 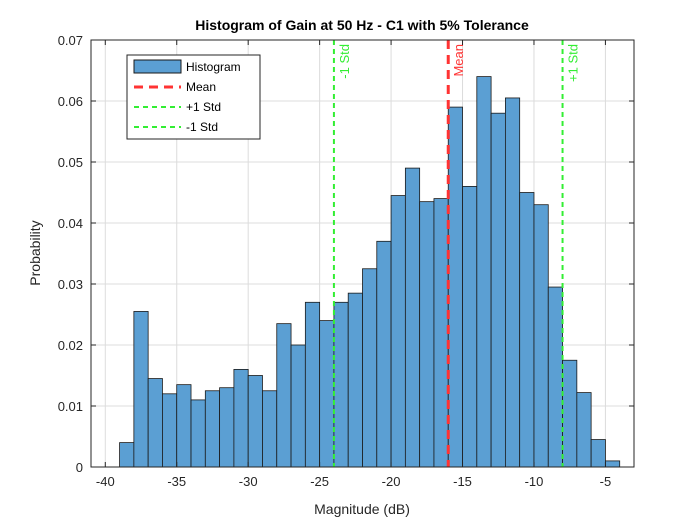 What do you see at coordinates (362, 509) in the screenshot?
I see `x-axis-label: Magnitude (dB)` at bounding box center [362, 509].